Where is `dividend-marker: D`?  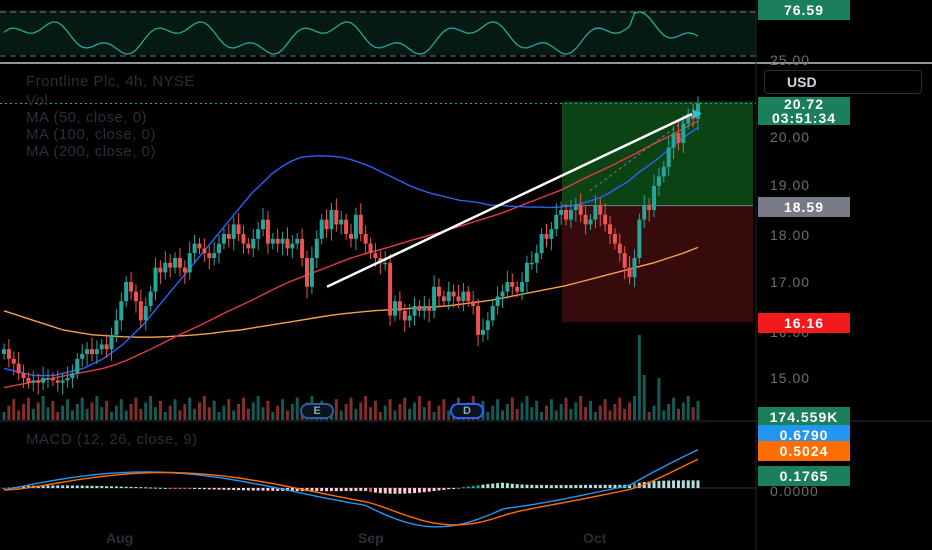
dividend-marker: D is located at coordinates (467, 411).